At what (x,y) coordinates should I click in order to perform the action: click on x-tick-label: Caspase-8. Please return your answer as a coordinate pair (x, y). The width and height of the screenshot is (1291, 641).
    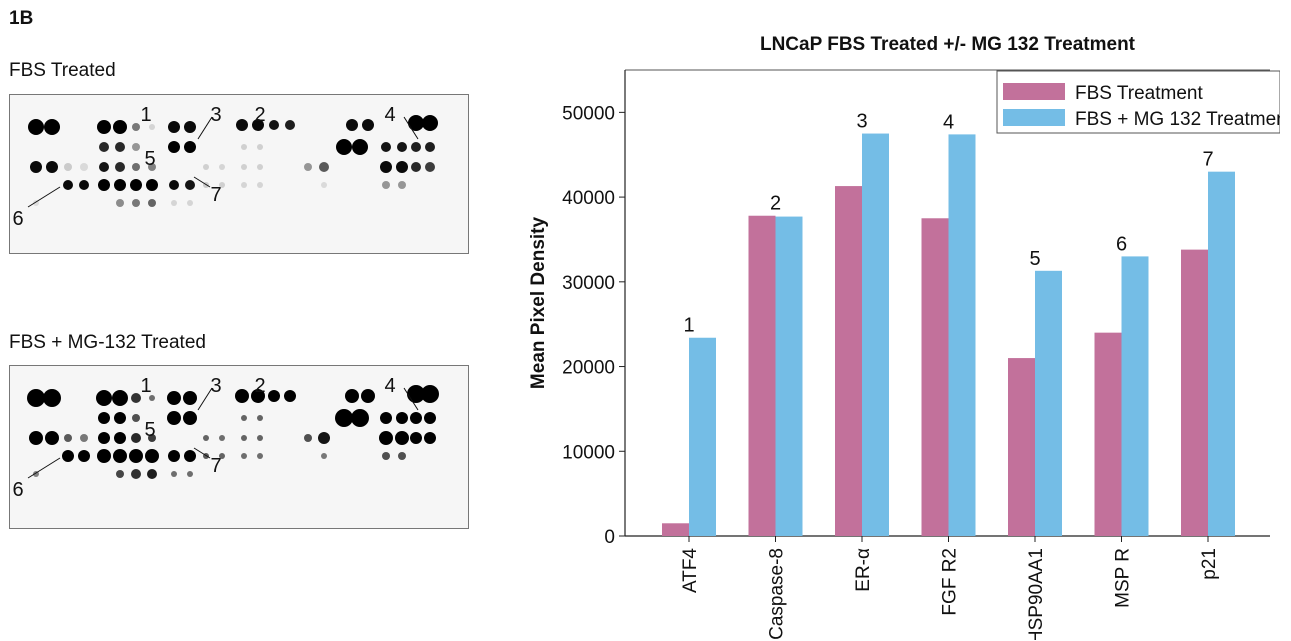
    Looking at the image, I should click on (777, 594).